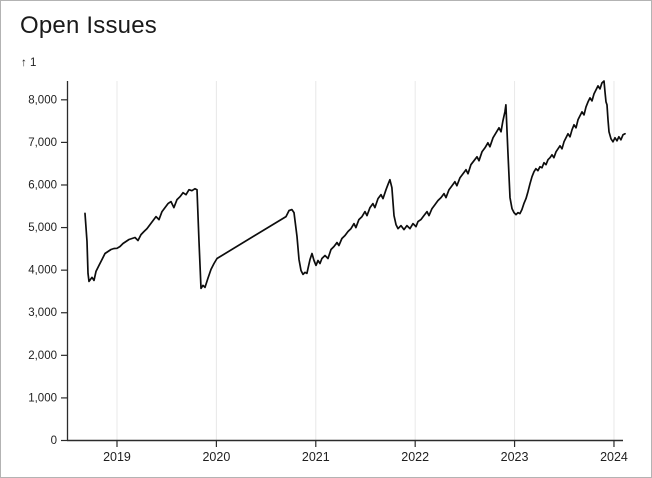 The image size is (652, 478). I want to click on y-axis-annotation: ↑ 1, so click(29, 63).